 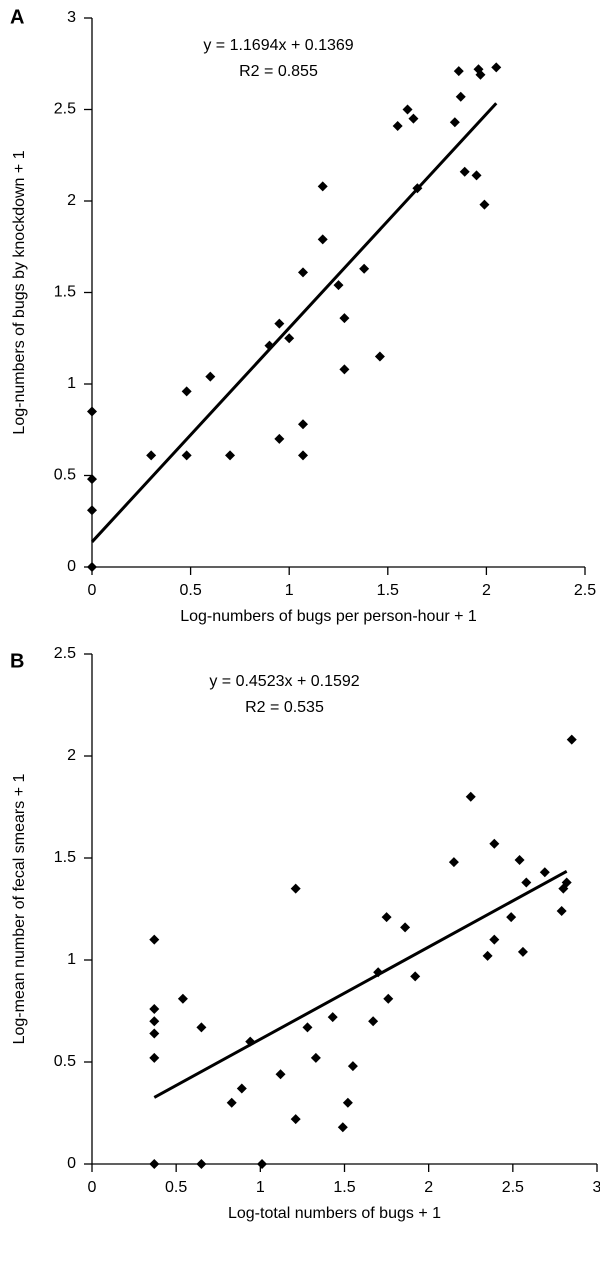 I want to click on panel-label: B, so click(x=17, y=661).